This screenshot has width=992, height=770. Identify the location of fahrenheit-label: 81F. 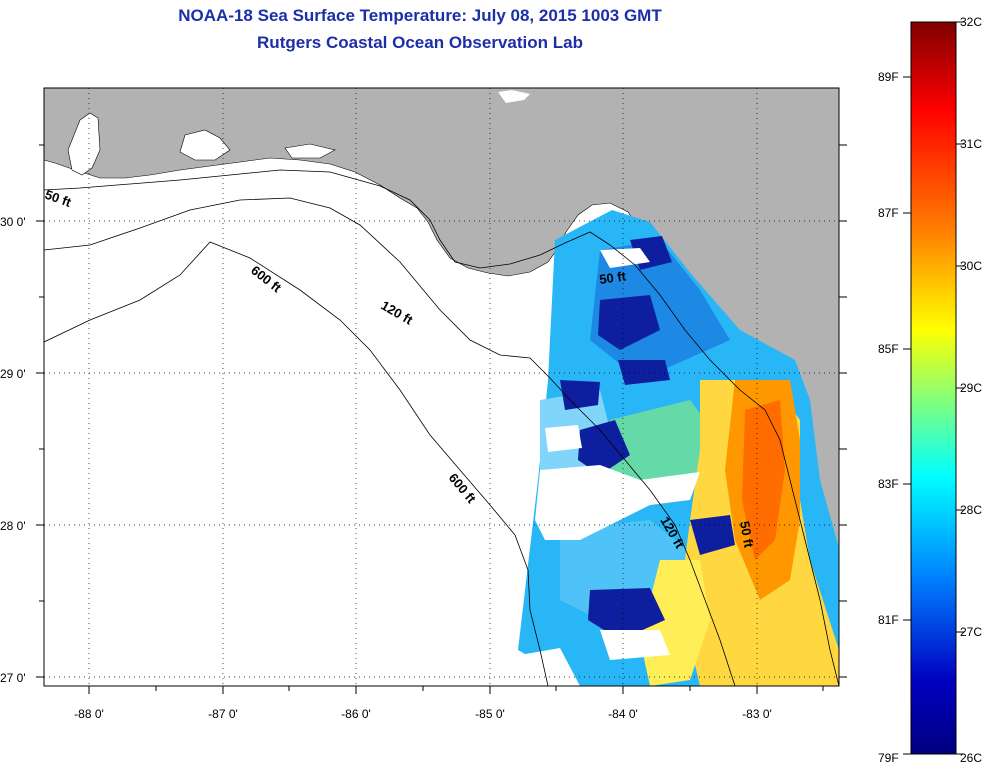
(888, 620).